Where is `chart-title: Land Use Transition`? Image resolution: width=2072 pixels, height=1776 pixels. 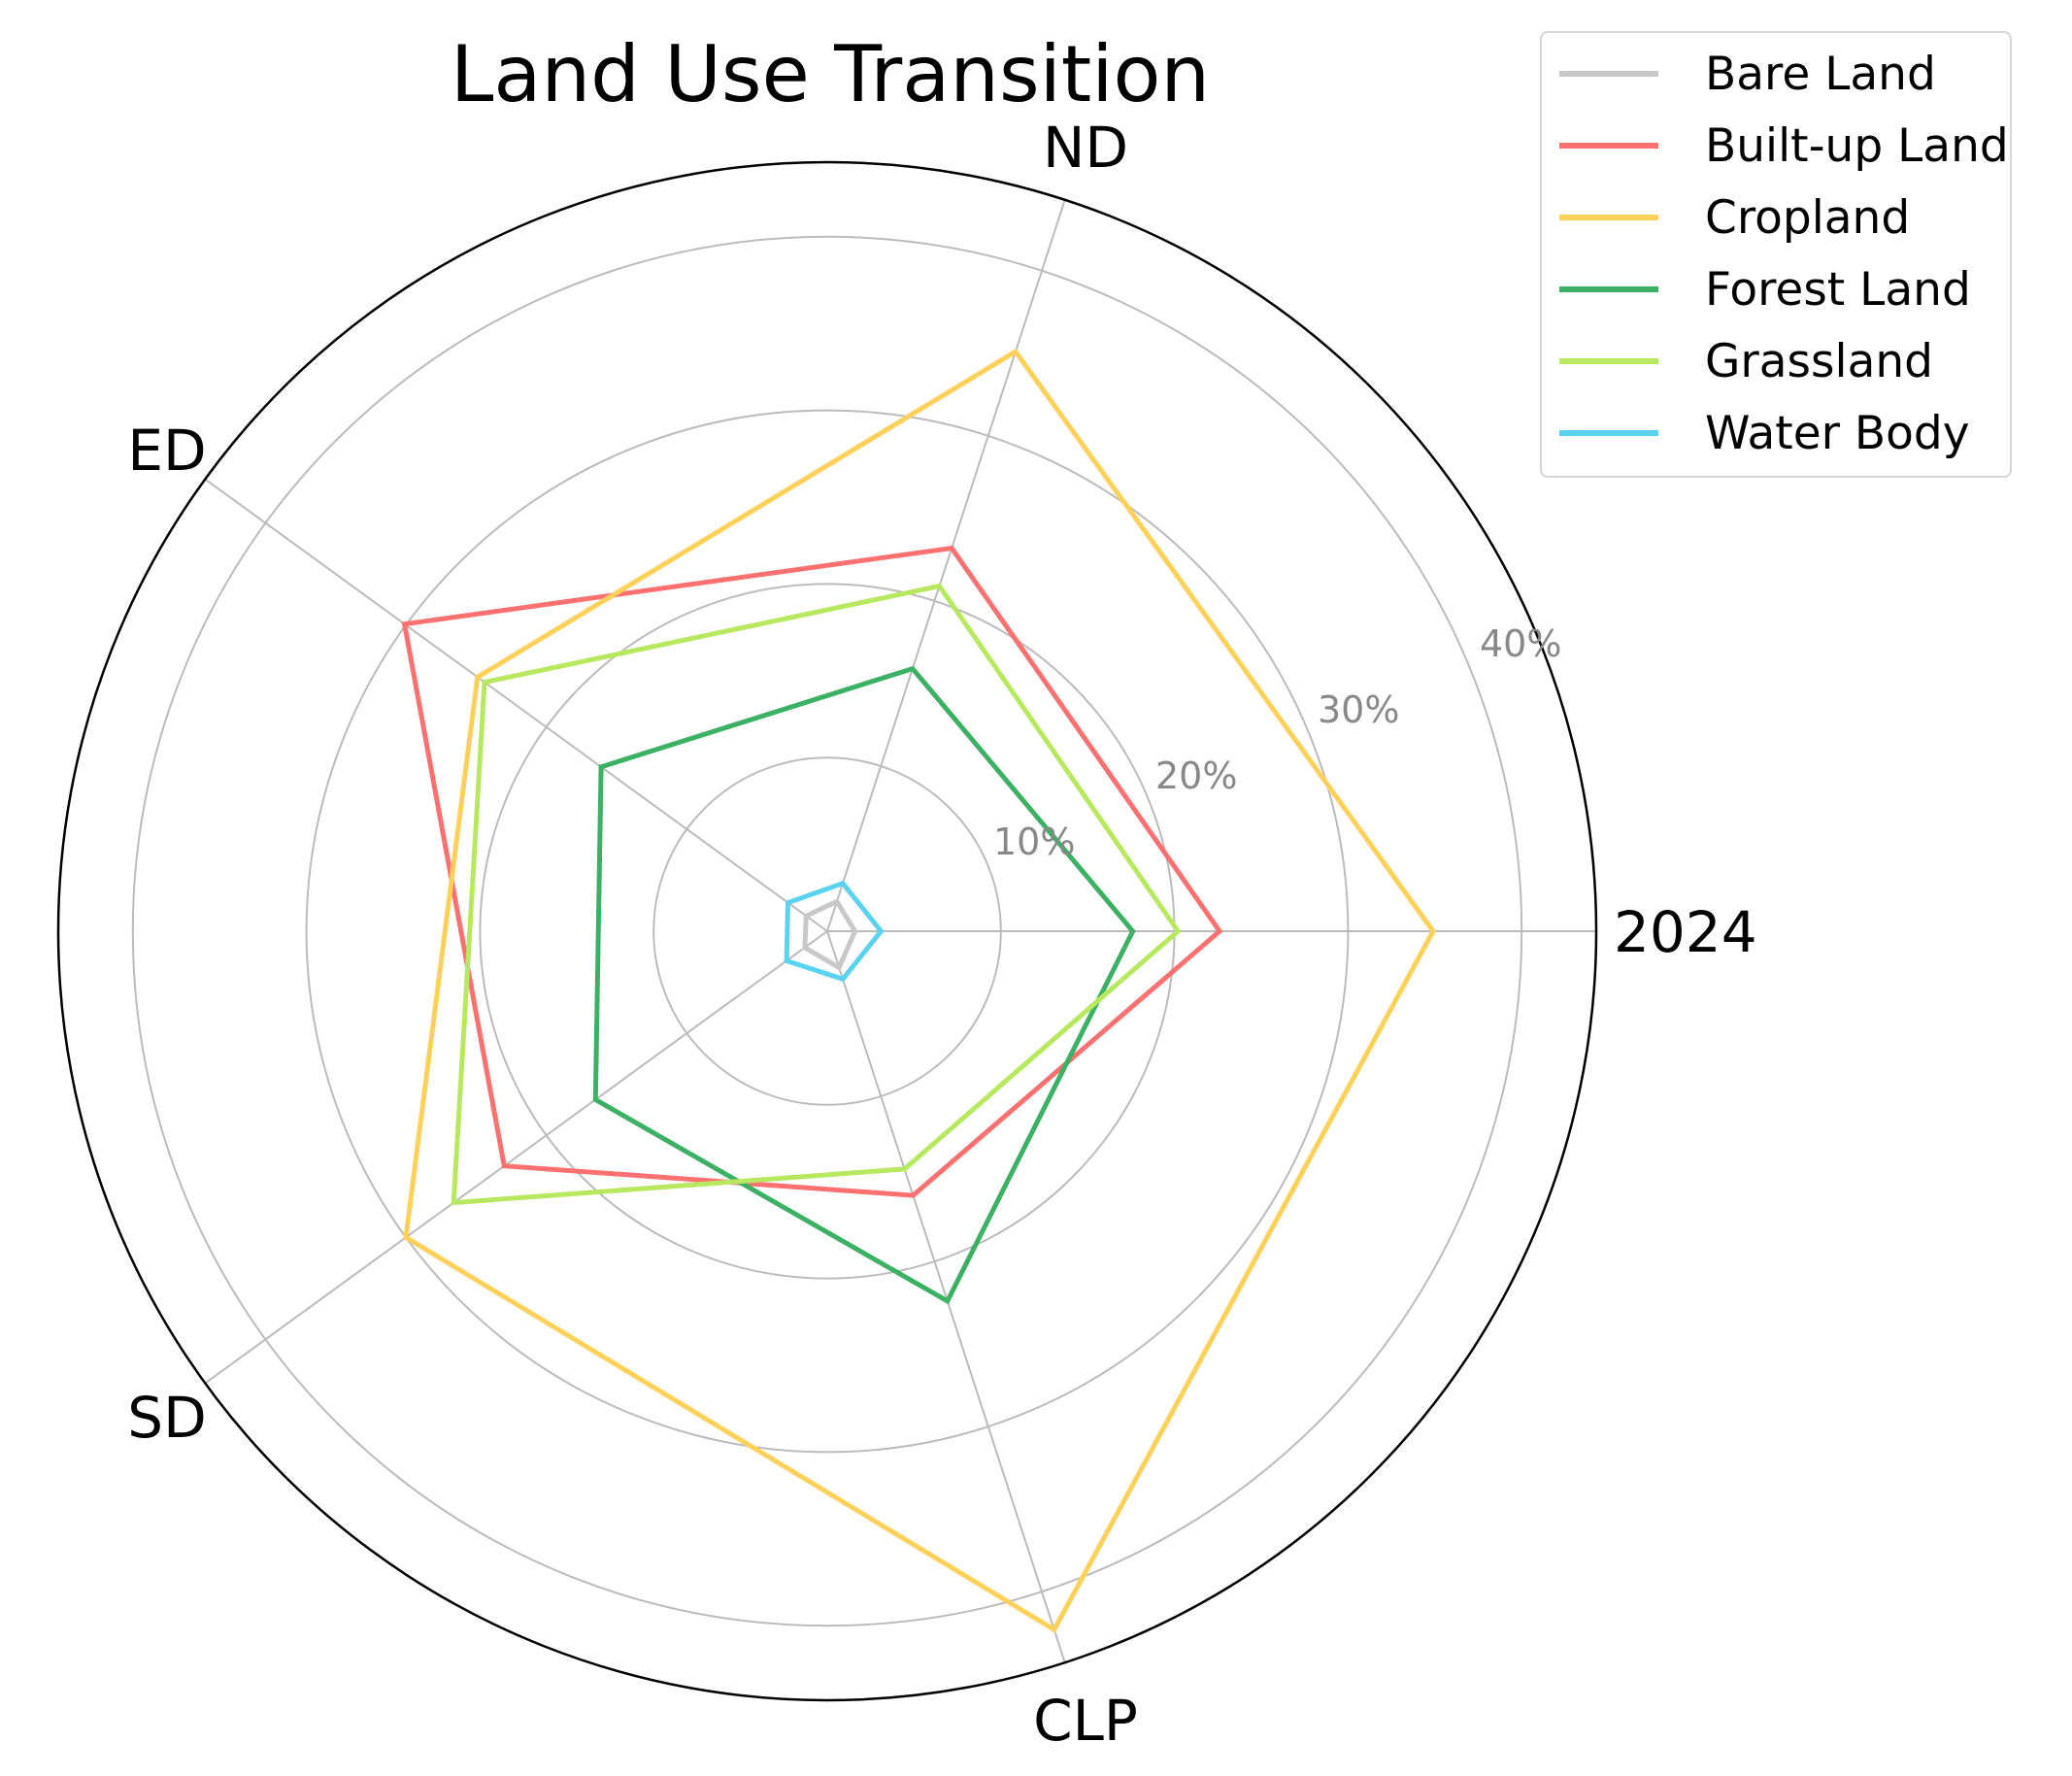
chart-title: Land Use Transition is located at coordinates (830, 74).